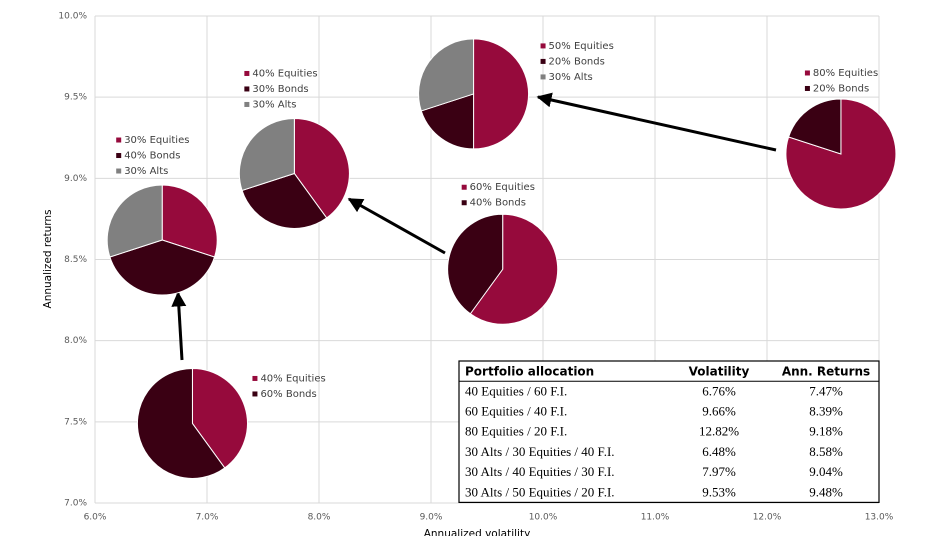  I want to click on y-tick-label: 7.0%, so click(75, 504).